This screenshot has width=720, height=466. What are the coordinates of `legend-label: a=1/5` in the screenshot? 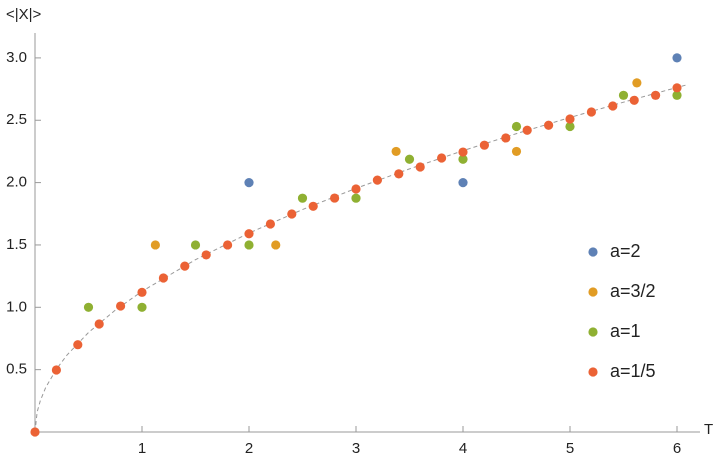 It's located at (633, 371).